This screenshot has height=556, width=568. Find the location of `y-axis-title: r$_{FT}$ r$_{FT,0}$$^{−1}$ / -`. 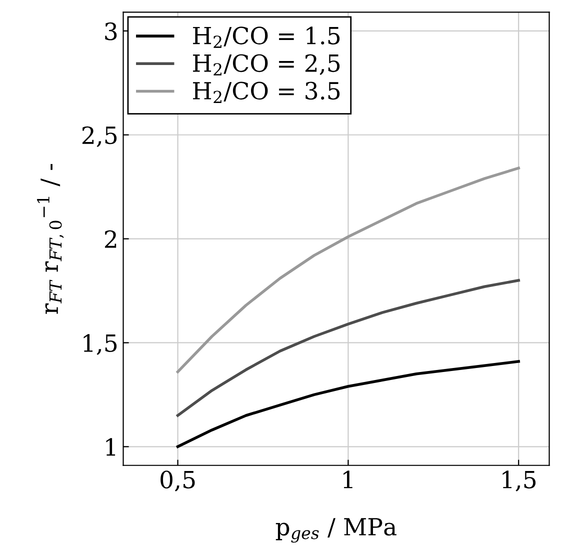

y-axis-title: r$_{FT}$ r$_{FT,0}$$^{−1}$ / - is located at coordinates (50, 239).